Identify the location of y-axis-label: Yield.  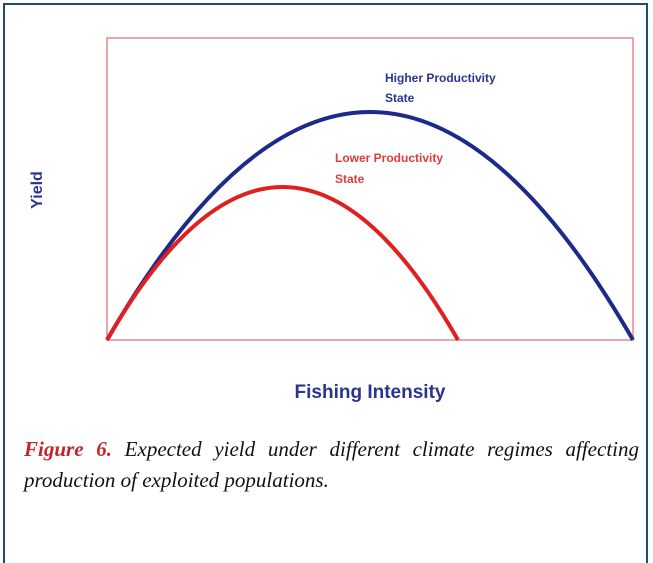
(37, 190).